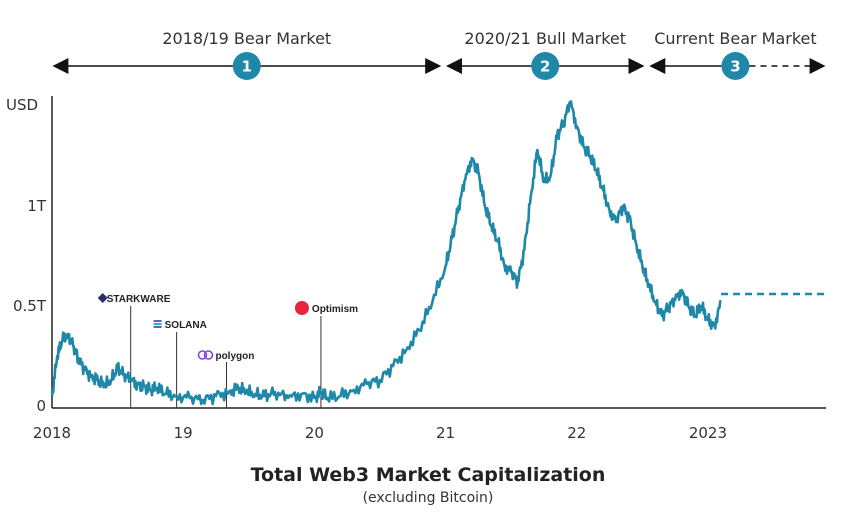 This screenshot has height=522, width=856. I want to click on solana-icon, so click(157, 321).